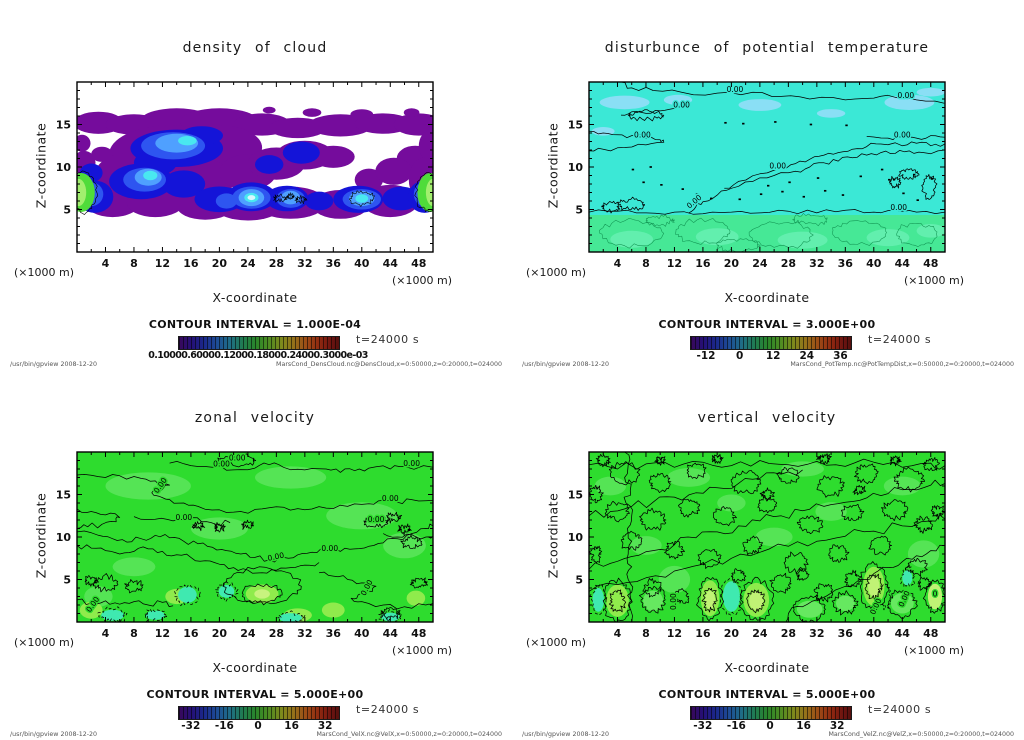  Describe the element at coordinates (566, 734) in the screenshot. I see `footer-command: /usr/bin/gpview 2008-12-20` at that location.